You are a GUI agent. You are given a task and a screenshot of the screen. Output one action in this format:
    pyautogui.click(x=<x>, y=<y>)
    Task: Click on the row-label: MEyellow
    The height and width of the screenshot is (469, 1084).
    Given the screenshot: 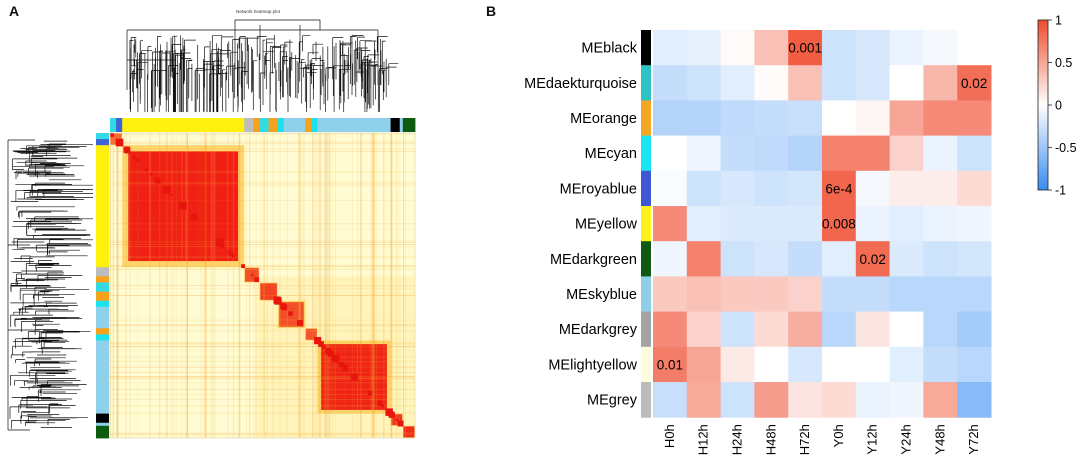 What is the action you would take?
    pyautogui.click(x=606, y=225)
    